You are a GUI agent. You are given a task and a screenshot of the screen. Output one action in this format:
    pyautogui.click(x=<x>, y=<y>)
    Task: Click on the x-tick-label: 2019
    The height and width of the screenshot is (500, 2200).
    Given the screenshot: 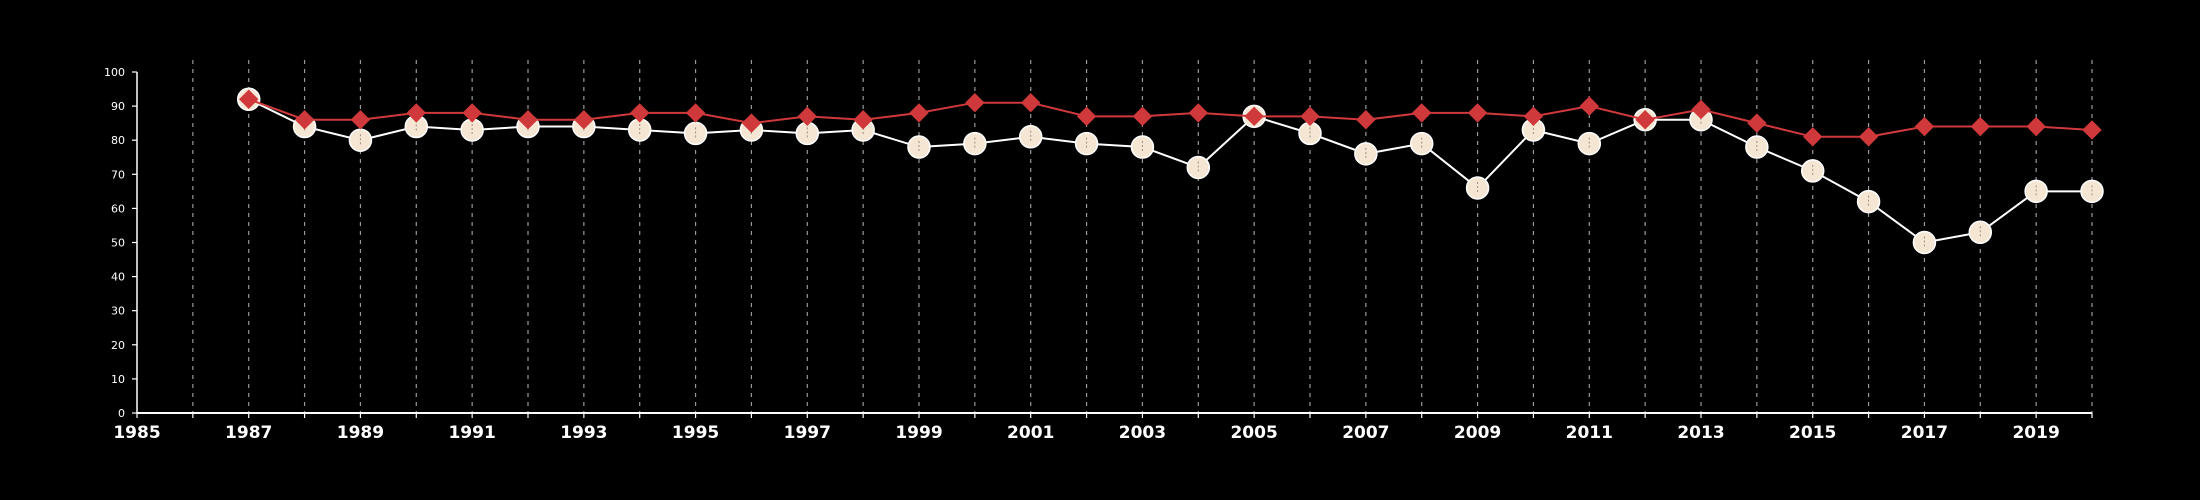 What is the action you would take?
    pyautogui.click(x=2035, y=433)
    